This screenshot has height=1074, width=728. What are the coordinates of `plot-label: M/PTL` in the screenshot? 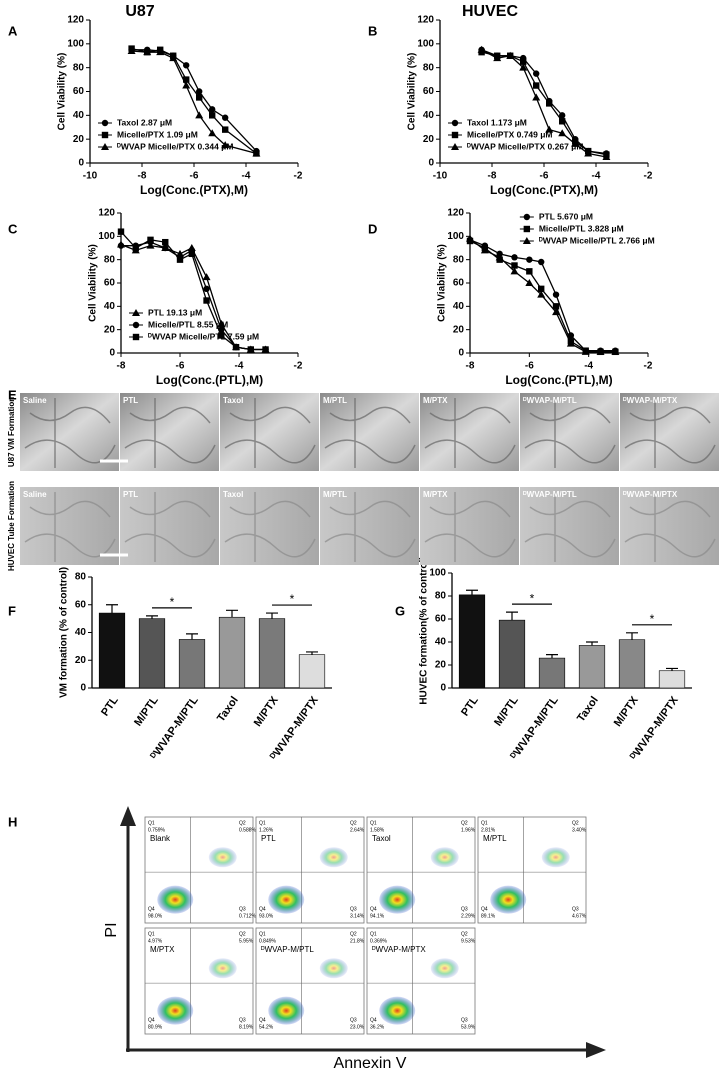 It's located at (495, 838).